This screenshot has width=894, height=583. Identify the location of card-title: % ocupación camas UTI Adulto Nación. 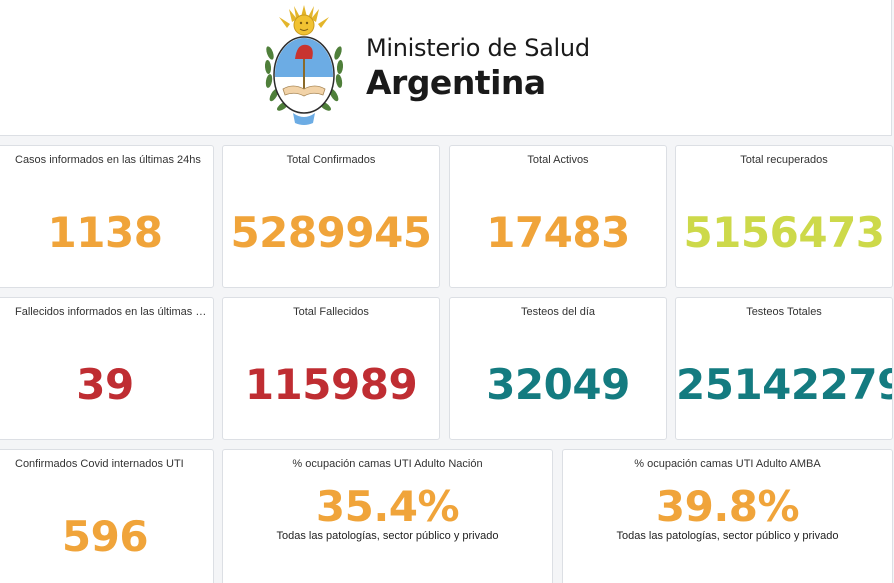
(387, 464).